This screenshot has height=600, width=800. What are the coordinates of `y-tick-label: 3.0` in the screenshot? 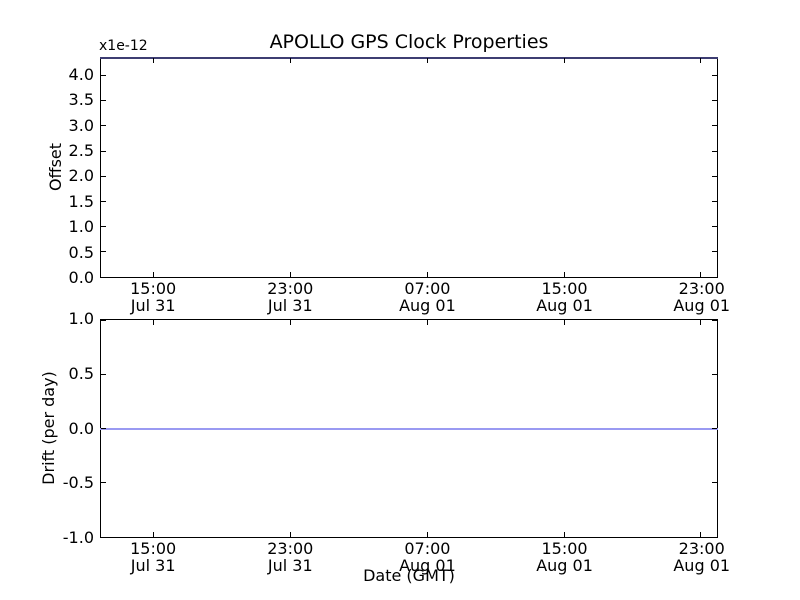 It's located at (81, 125).